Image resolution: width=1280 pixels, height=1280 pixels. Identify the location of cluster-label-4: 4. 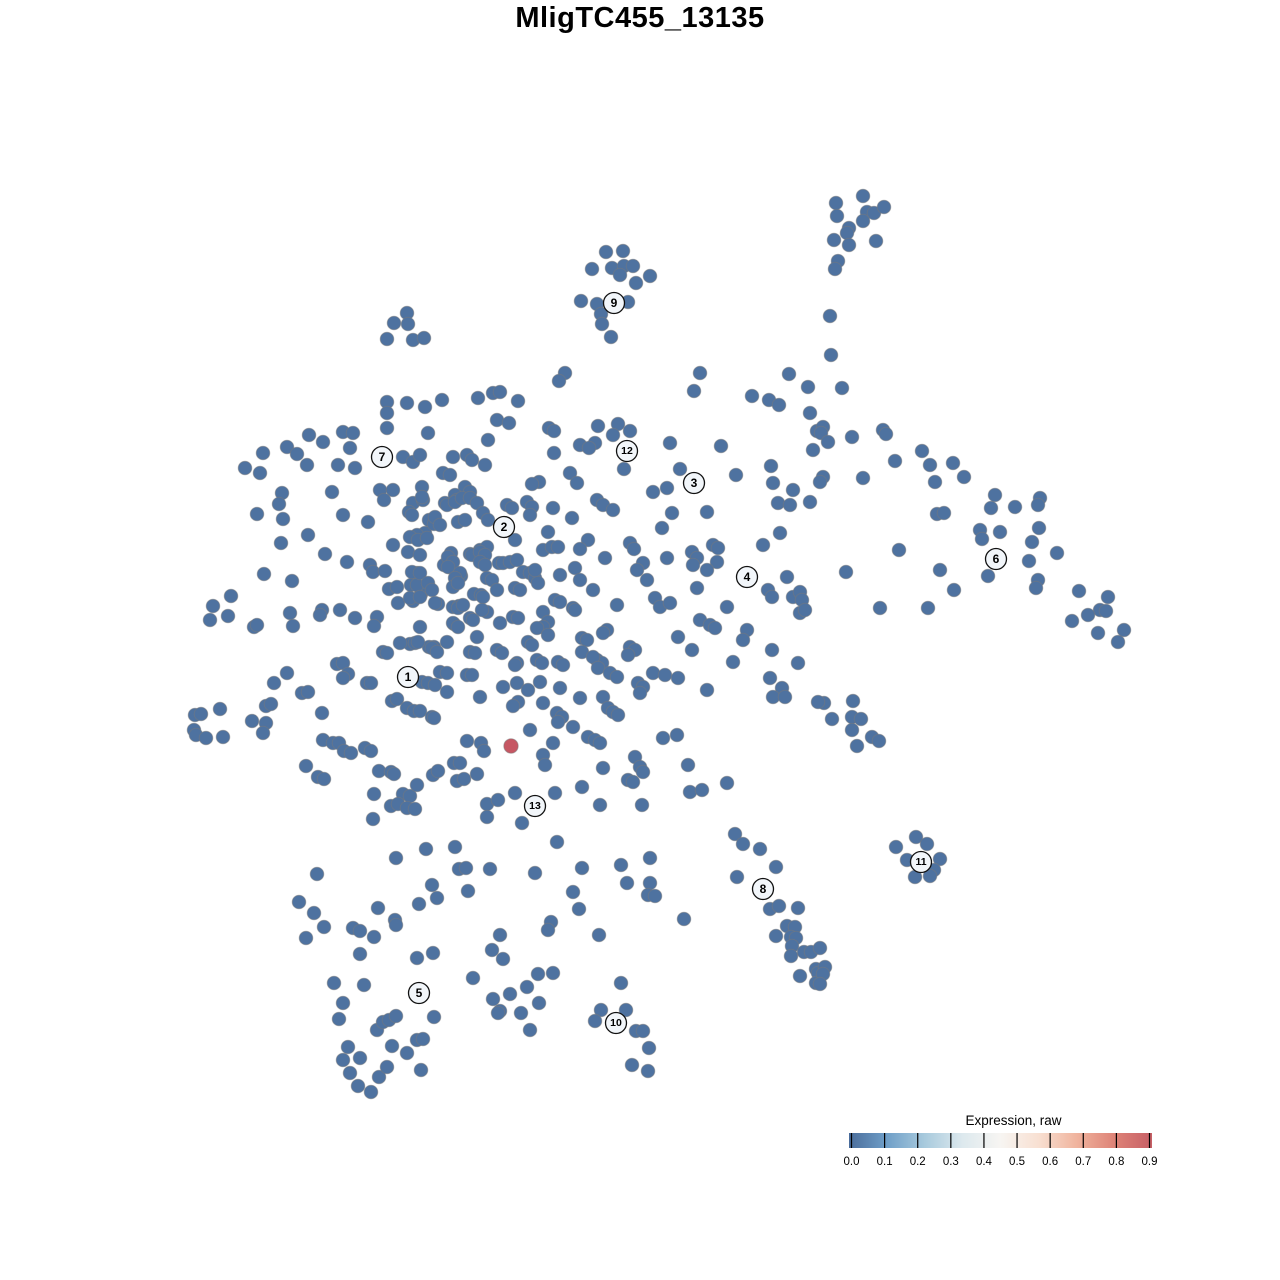
(747, 577).